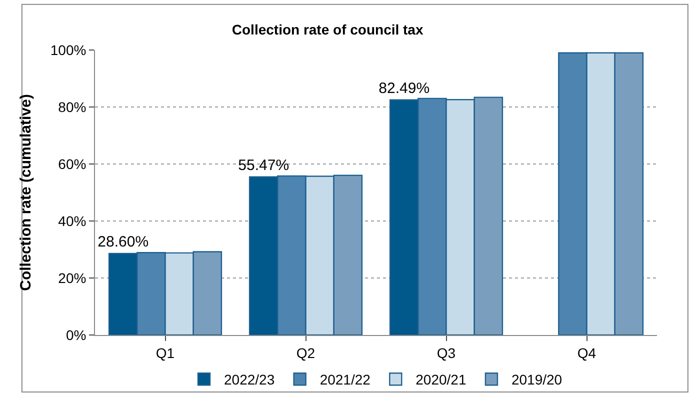  Describe the element at coordinates (328, 29) in the screenshot. I see `chart-title: Collection rate of council tax` at that location.